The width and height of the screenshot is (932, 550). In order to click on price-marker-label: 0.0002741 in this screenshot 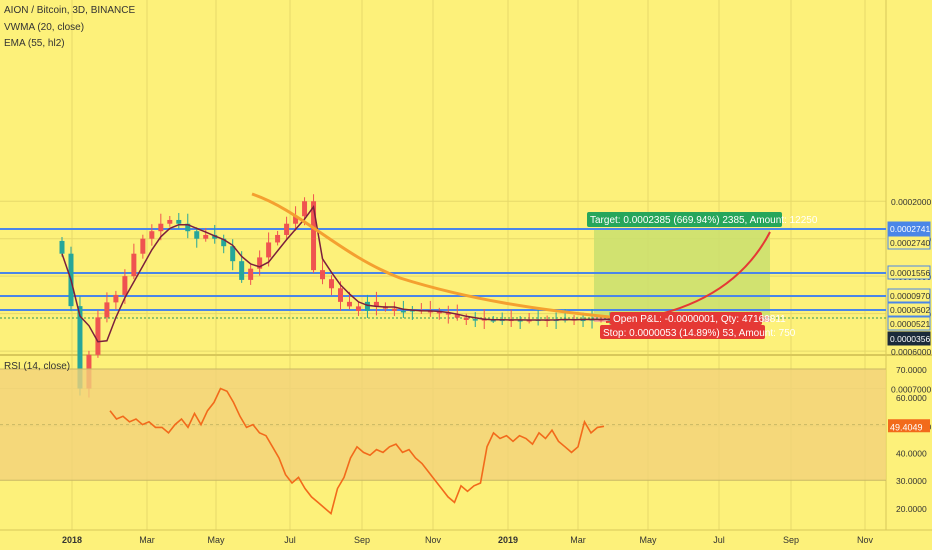, I will do `click(910, 229)`.